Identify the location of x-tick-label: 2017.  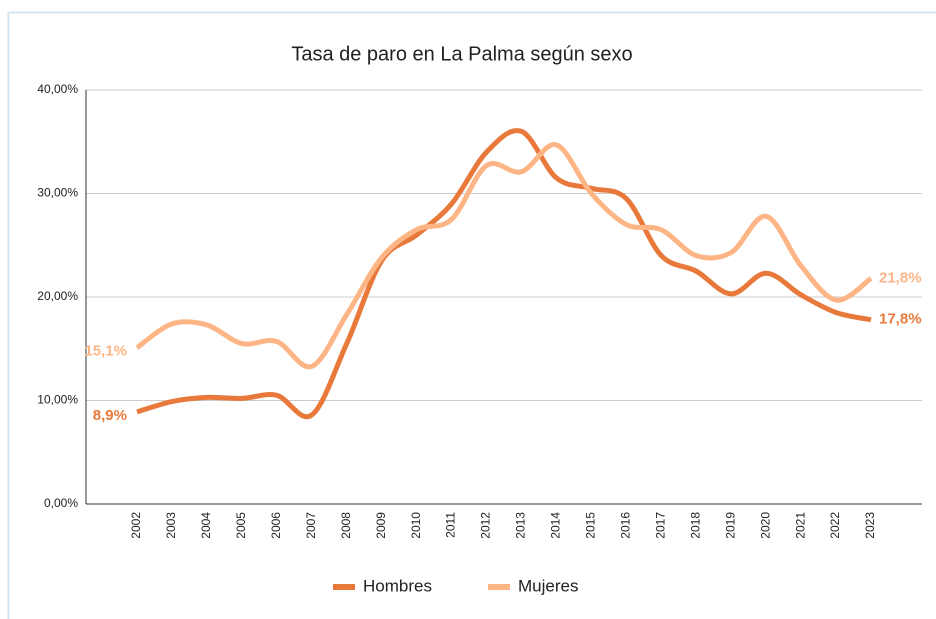
(660, 525).